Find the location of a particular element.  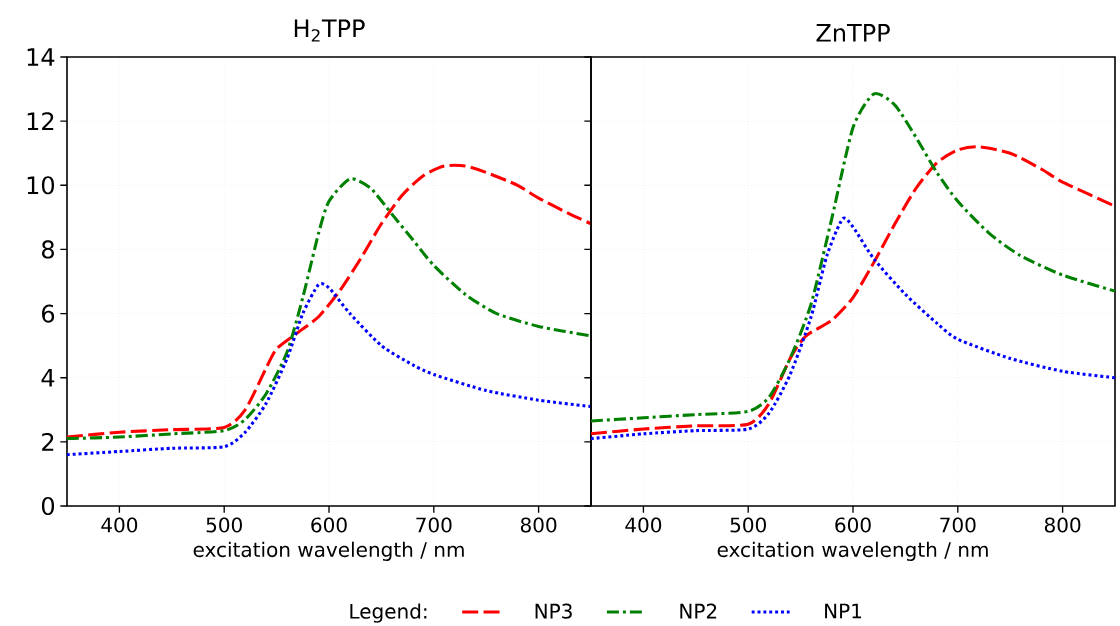

chart-title: H$_{2}$TPP is located at coordinates (329, 30).